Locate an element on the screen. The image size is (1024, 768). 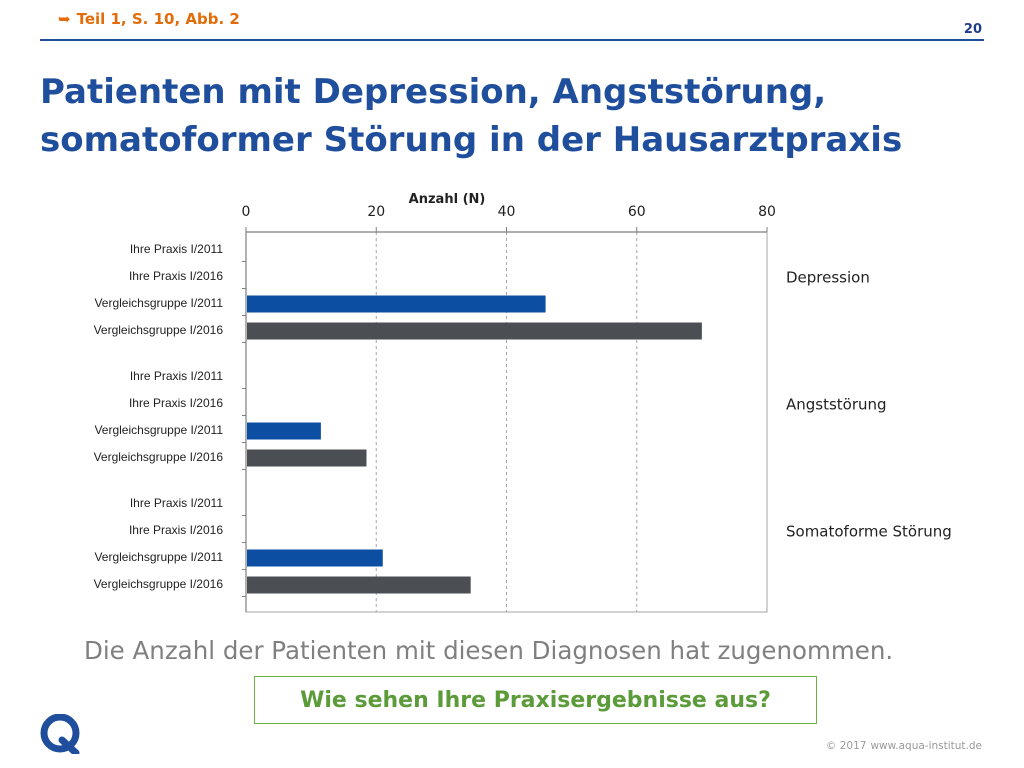
copyright-url: www.aqua-institut.de is located at coordinates (926, 746).